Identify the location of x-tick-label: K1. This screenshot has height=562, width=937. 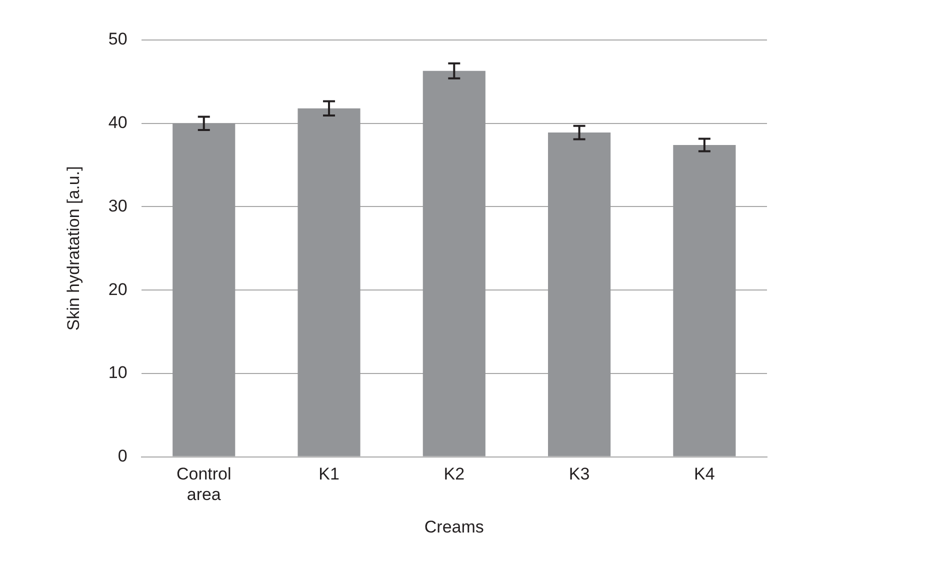
(329, 474).